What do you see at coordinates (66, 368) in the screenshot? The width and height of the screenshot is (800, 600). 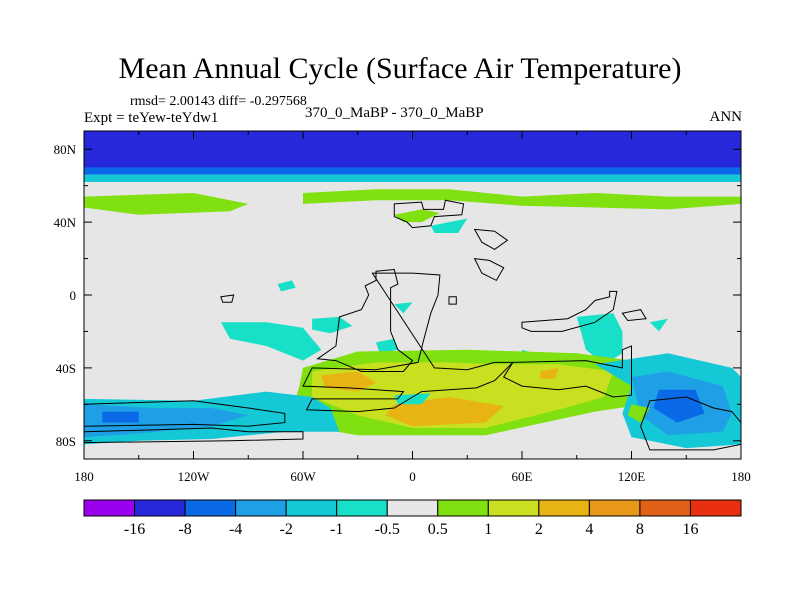 I see `y-tick-label: 40S` at bounding box center [66, 368].